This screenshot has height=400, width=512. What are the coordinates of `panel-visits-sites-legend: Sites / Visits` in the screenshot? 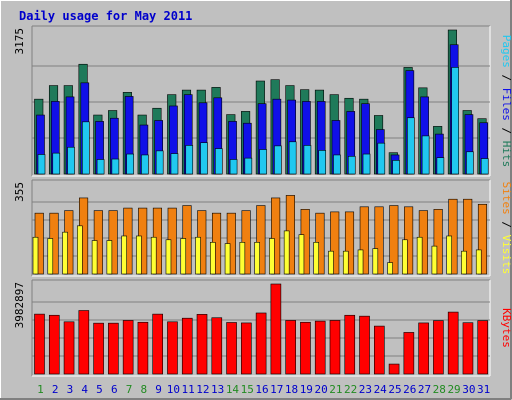 It's located at (506, 228).